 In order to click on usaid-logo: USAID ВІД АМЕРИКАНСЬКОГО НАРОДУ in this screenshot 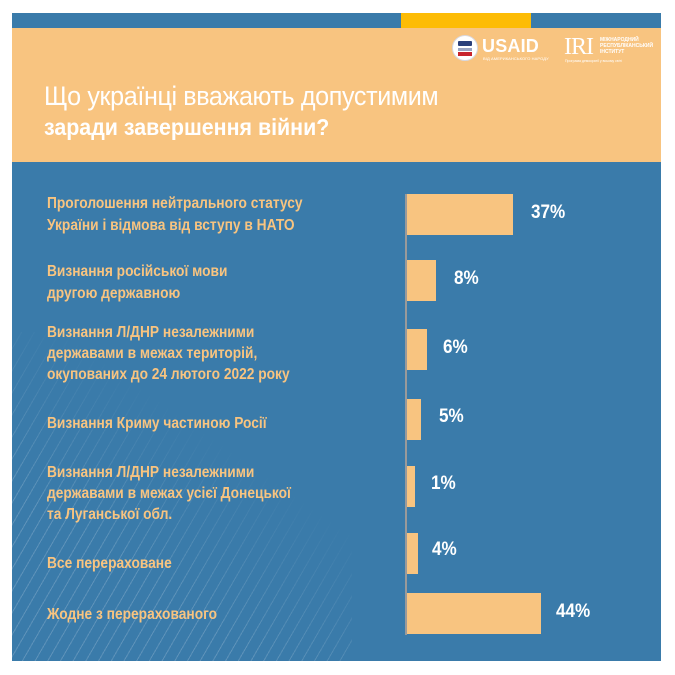, I will do `click(502, 50)`.